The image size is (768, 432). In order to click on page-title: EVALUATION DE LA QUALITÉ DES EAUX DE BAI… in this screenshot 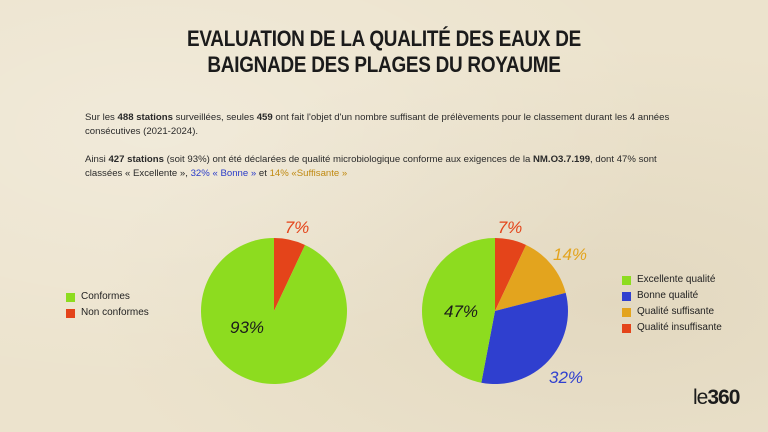, I will do `click(384, 52)`.